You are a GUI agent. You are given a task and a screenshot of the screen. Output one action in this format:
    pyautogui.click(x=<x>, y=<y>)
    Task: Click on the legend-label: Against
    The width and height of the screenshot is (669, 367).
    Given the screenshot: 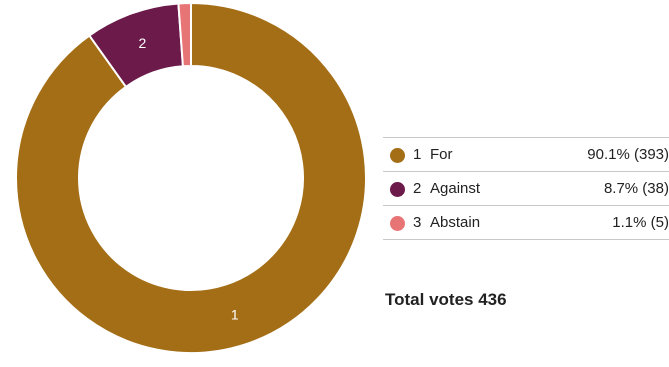 What is the action you would take?
    pyautogui.click(x=455, y=188)
    